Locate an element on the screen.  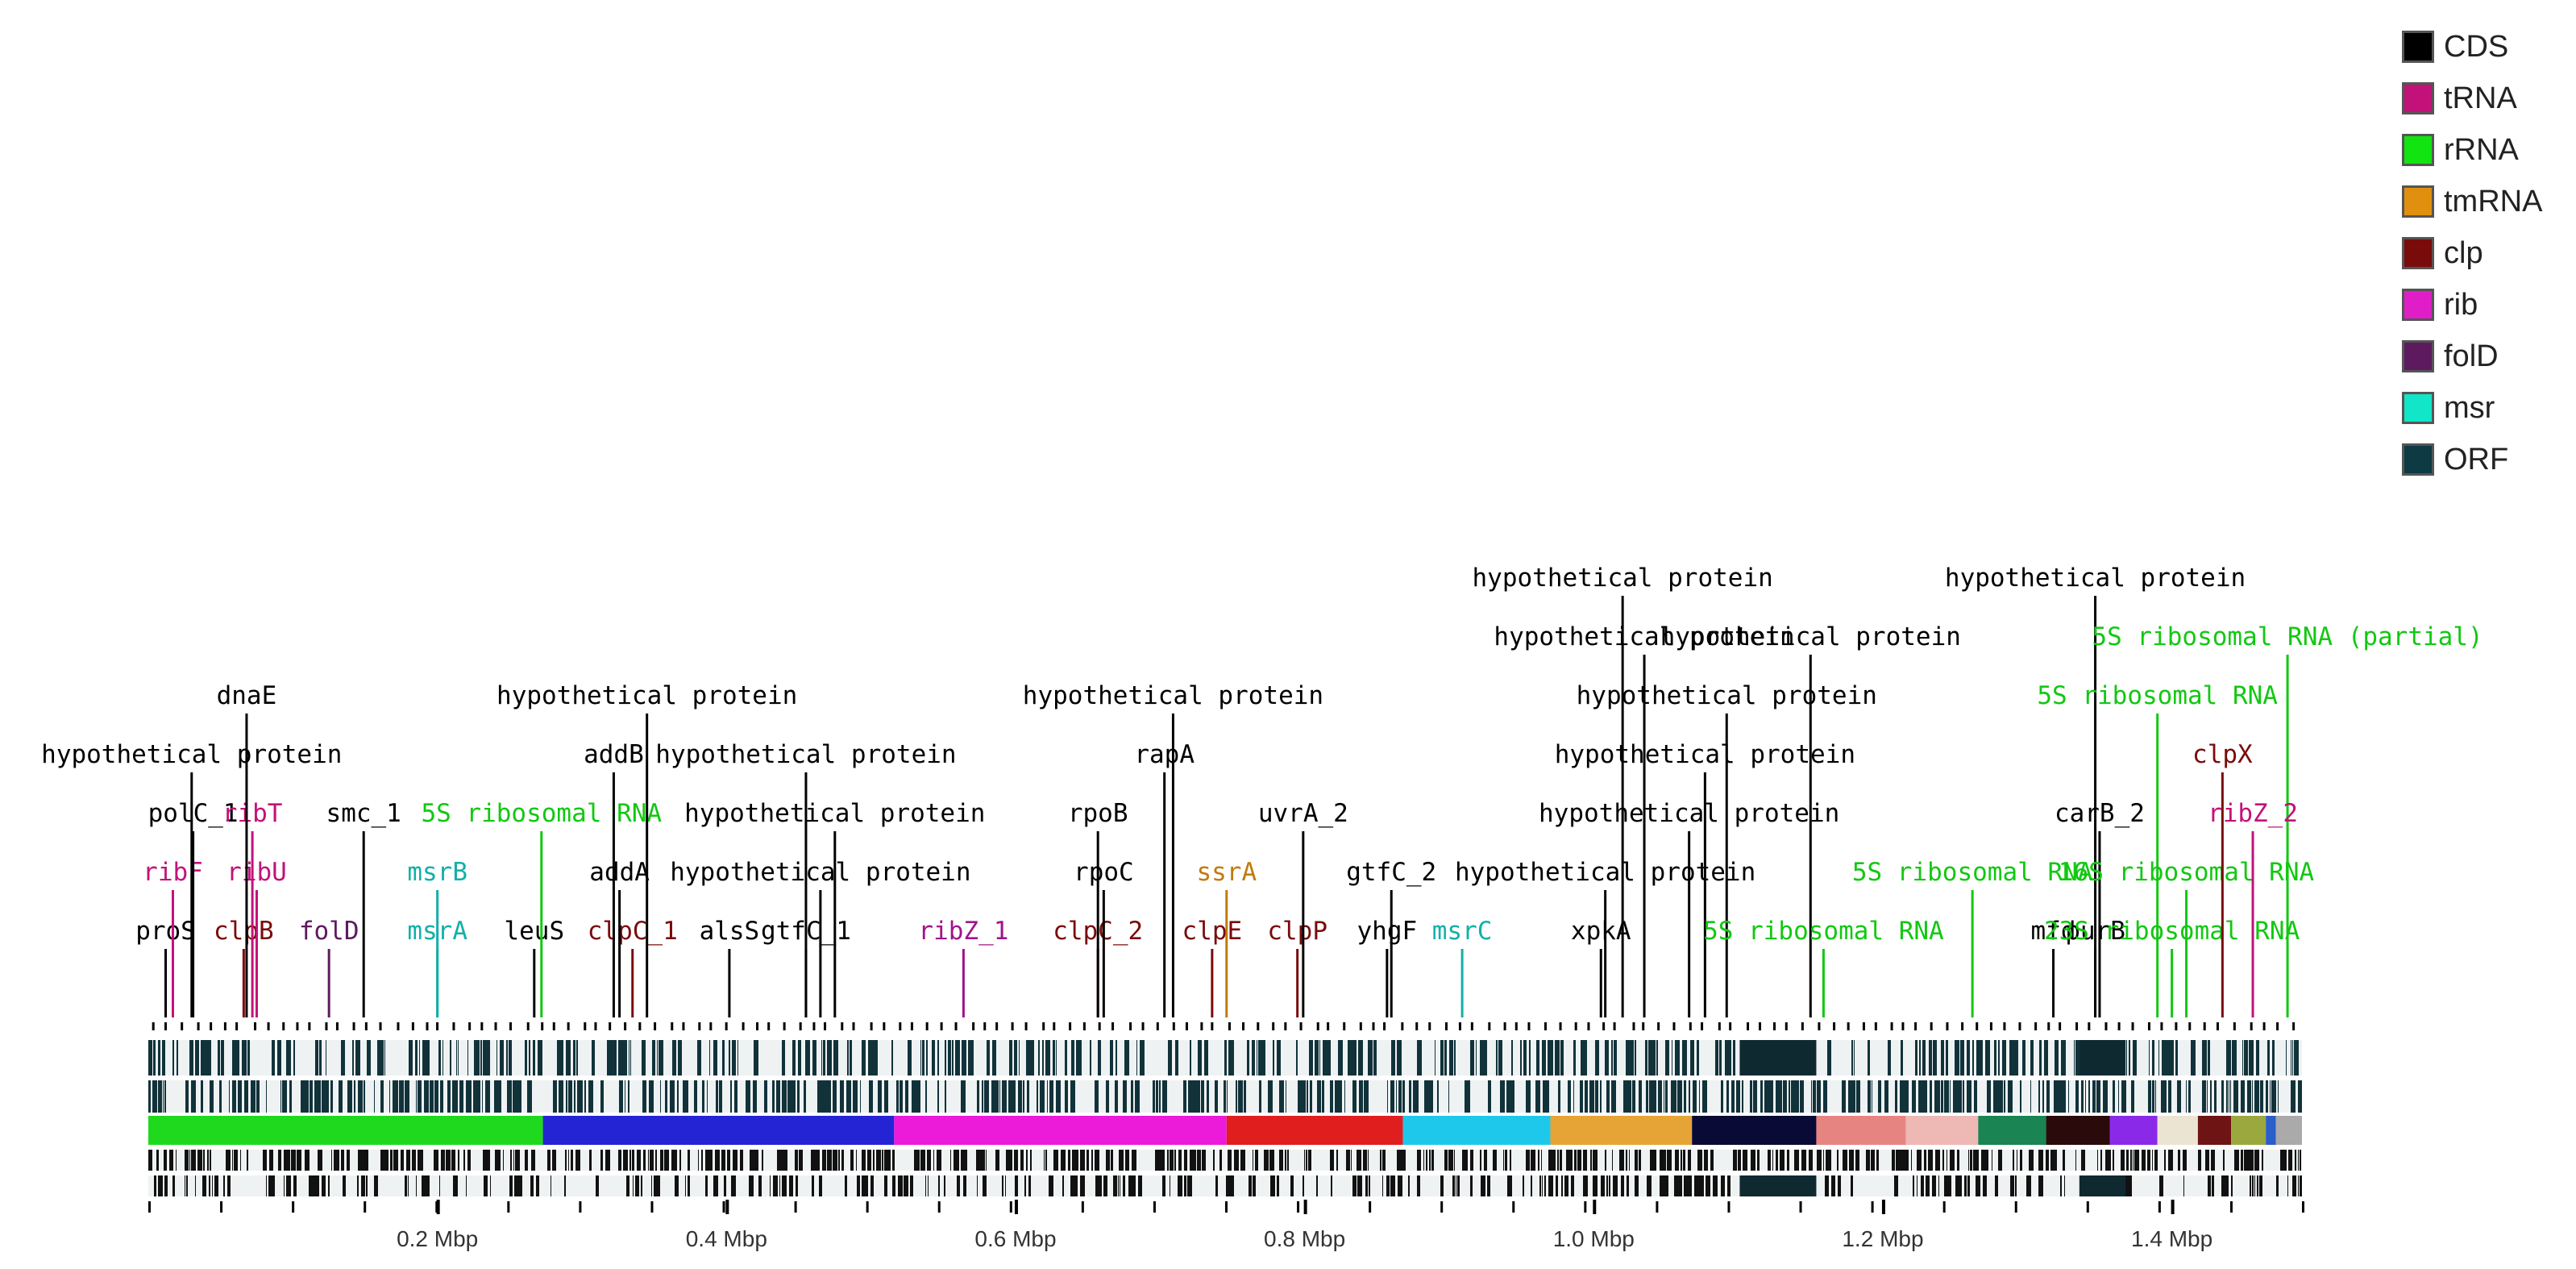
legend-label: rRNA is located at coordinates (2481, 149).